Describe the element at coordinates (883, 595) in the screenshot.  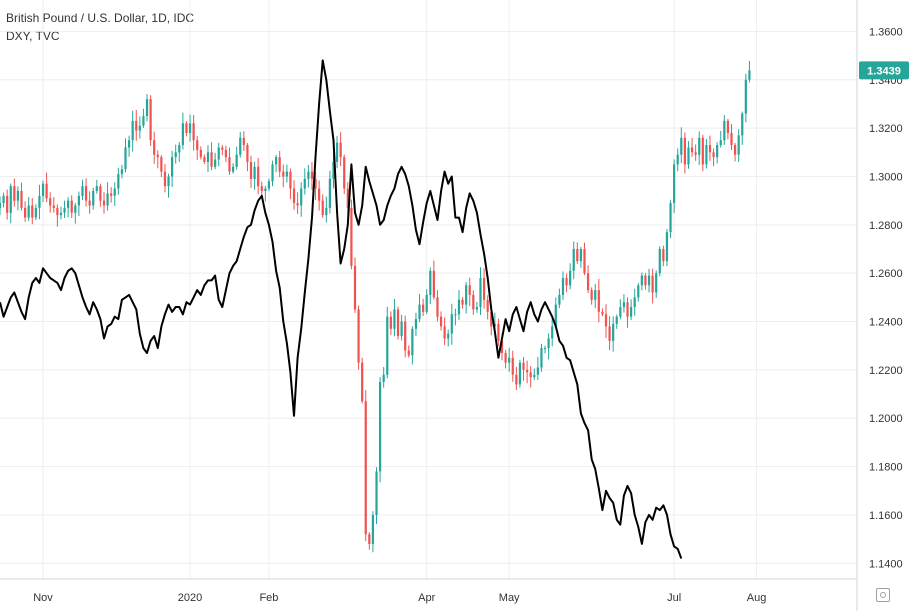
I see `chart-settings-icon` at that location.